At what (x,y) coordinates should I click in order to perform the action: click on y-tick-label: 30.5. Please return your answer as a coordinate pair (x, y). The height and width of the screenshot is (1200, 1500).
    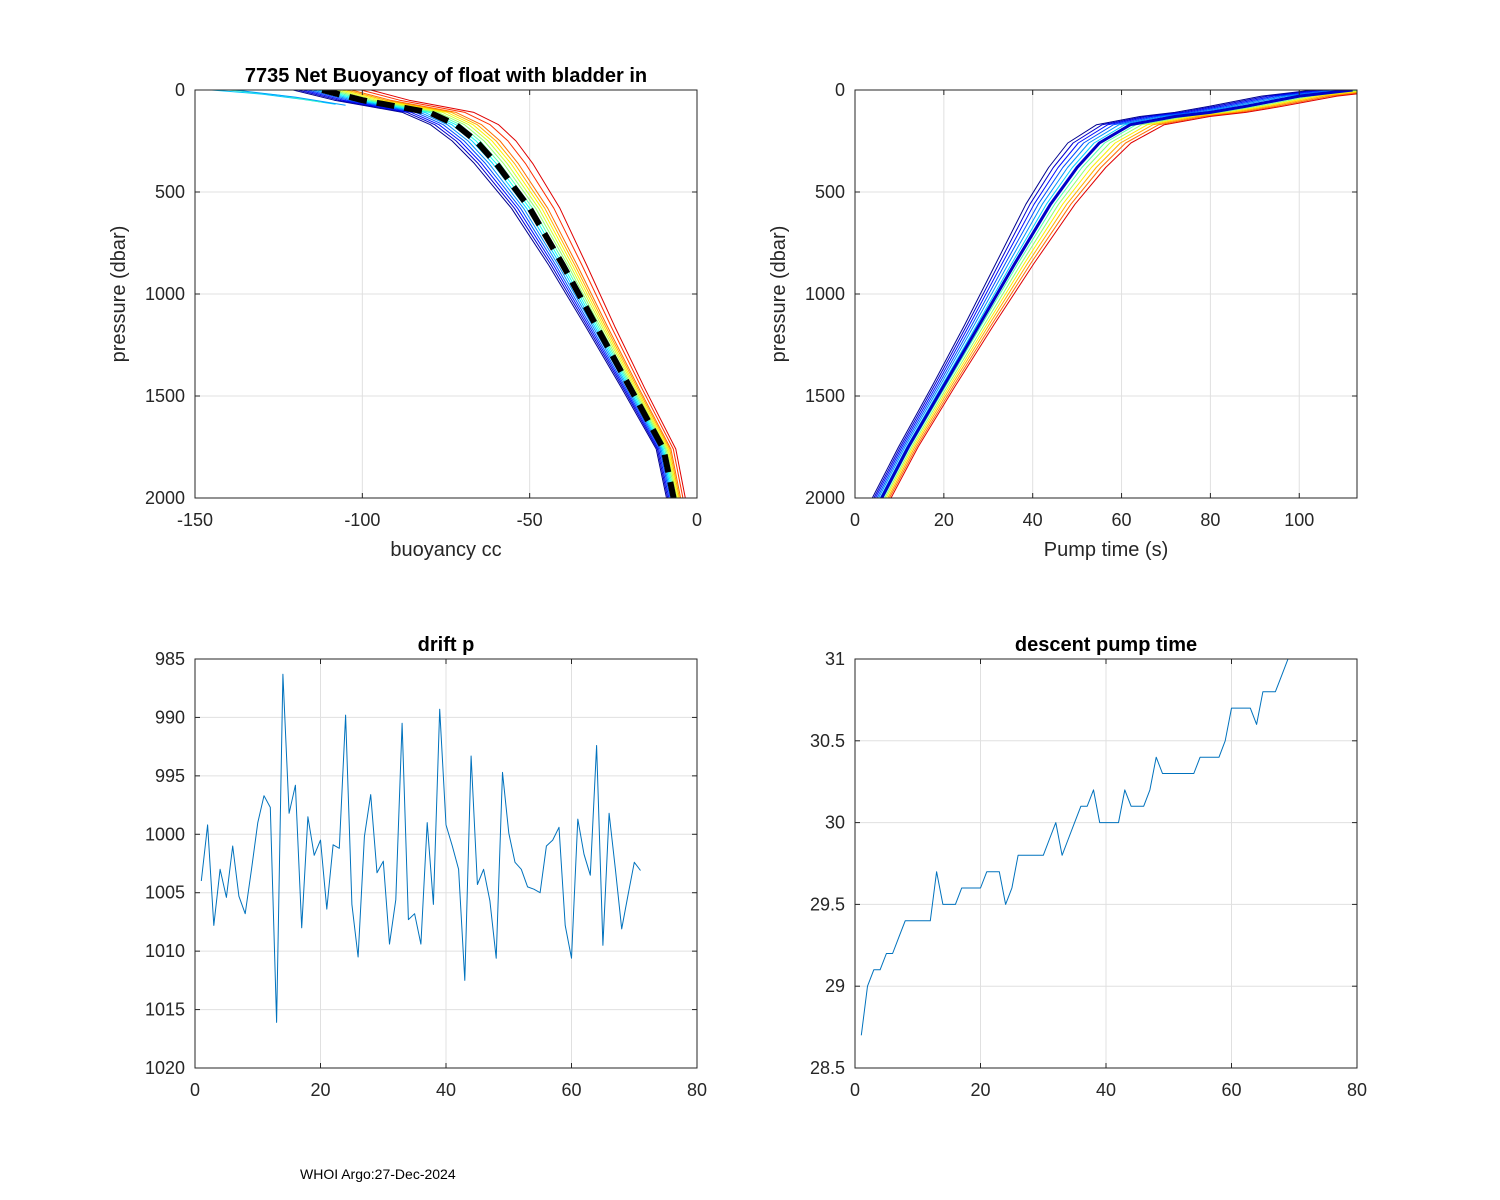
    Looking at the image, I should click on (827, 741).